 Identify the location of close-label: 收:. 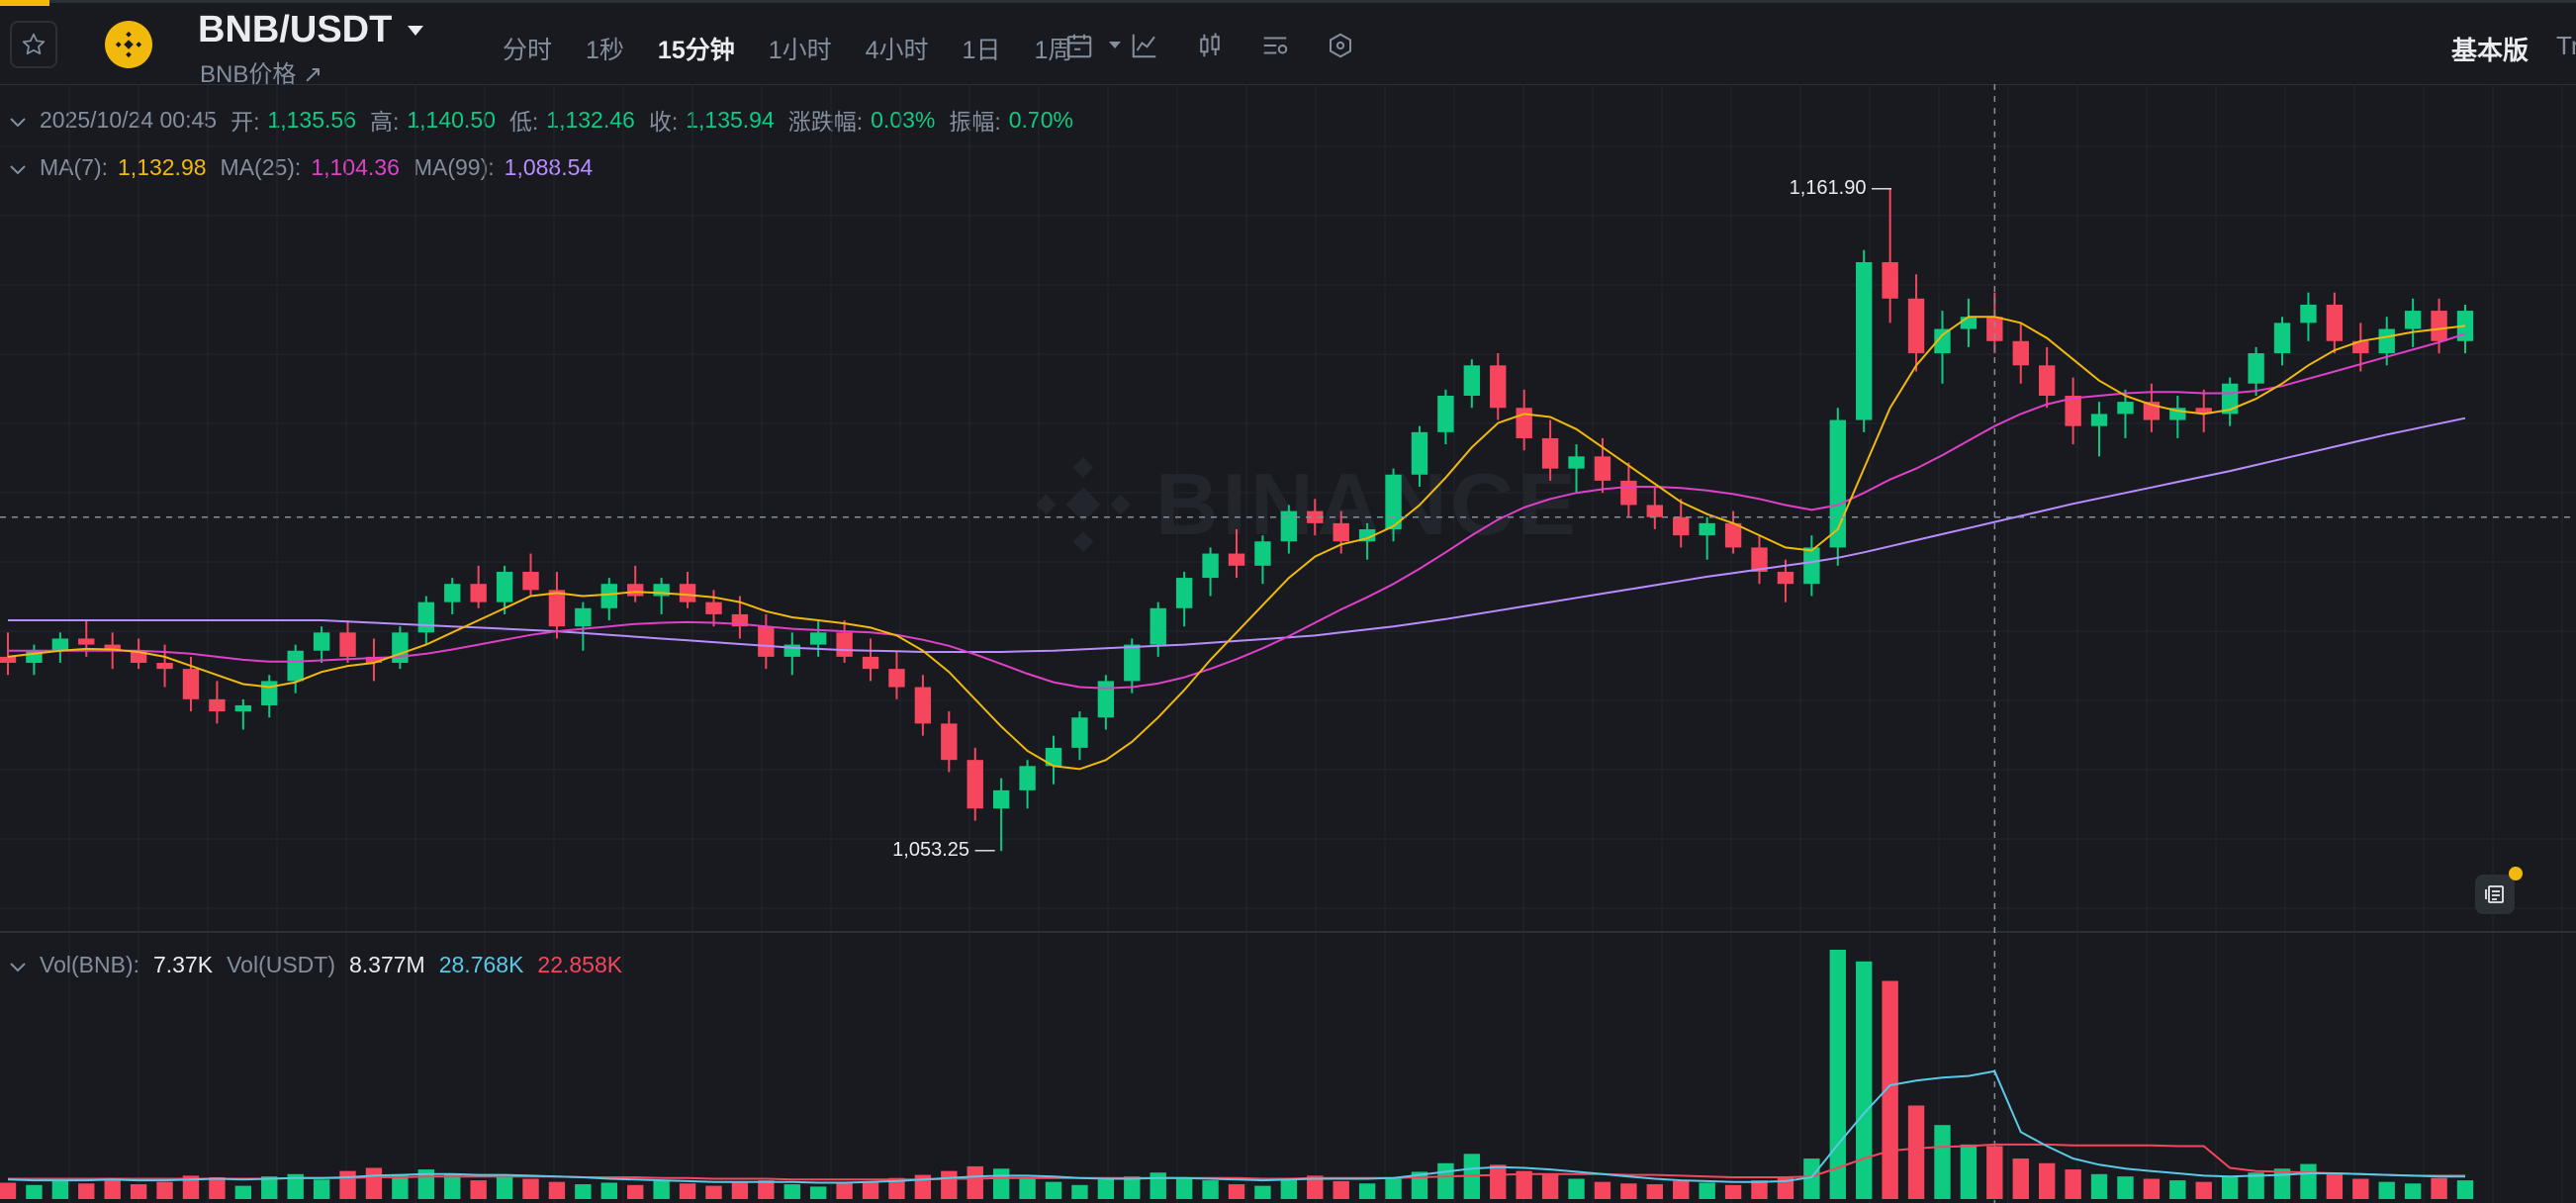
(663, 122).